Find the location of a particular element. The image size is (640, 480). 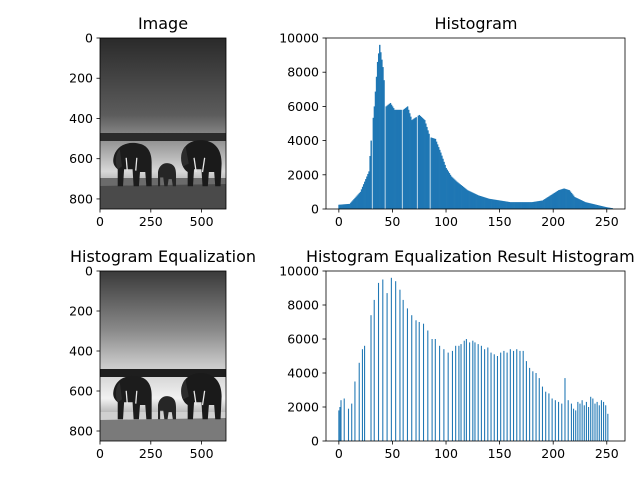

x-tick-label: 500 is located at coordinates (202, 221).